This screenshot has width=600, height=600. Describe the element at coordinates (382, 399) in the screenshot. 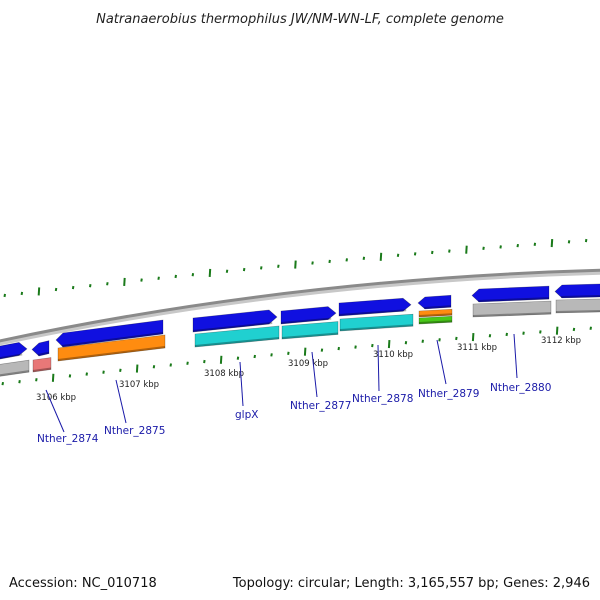

I see `gene-label: Nther_2878` at that location.